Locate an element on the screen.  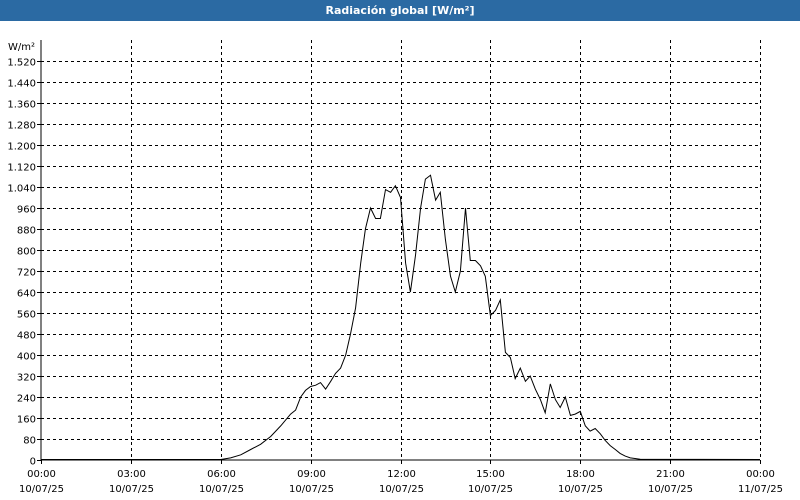
y-tick-label: 960 is located at coordinates (26, 210).